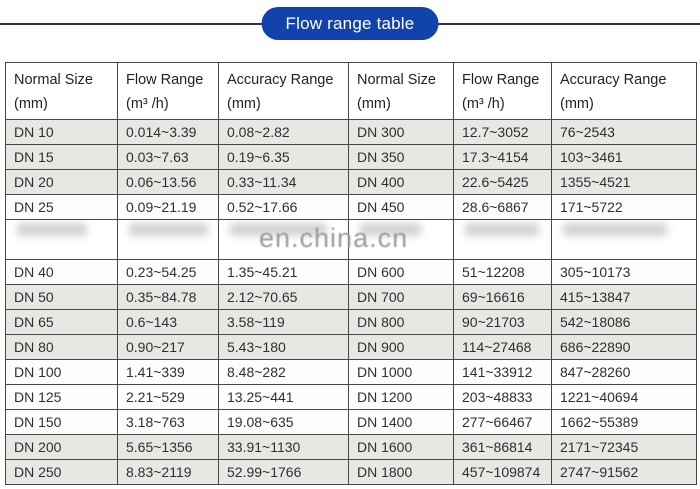 The width and height of the screenshot is (700, 489). I want to click on size-cell: DN 600, so click(401, 272).